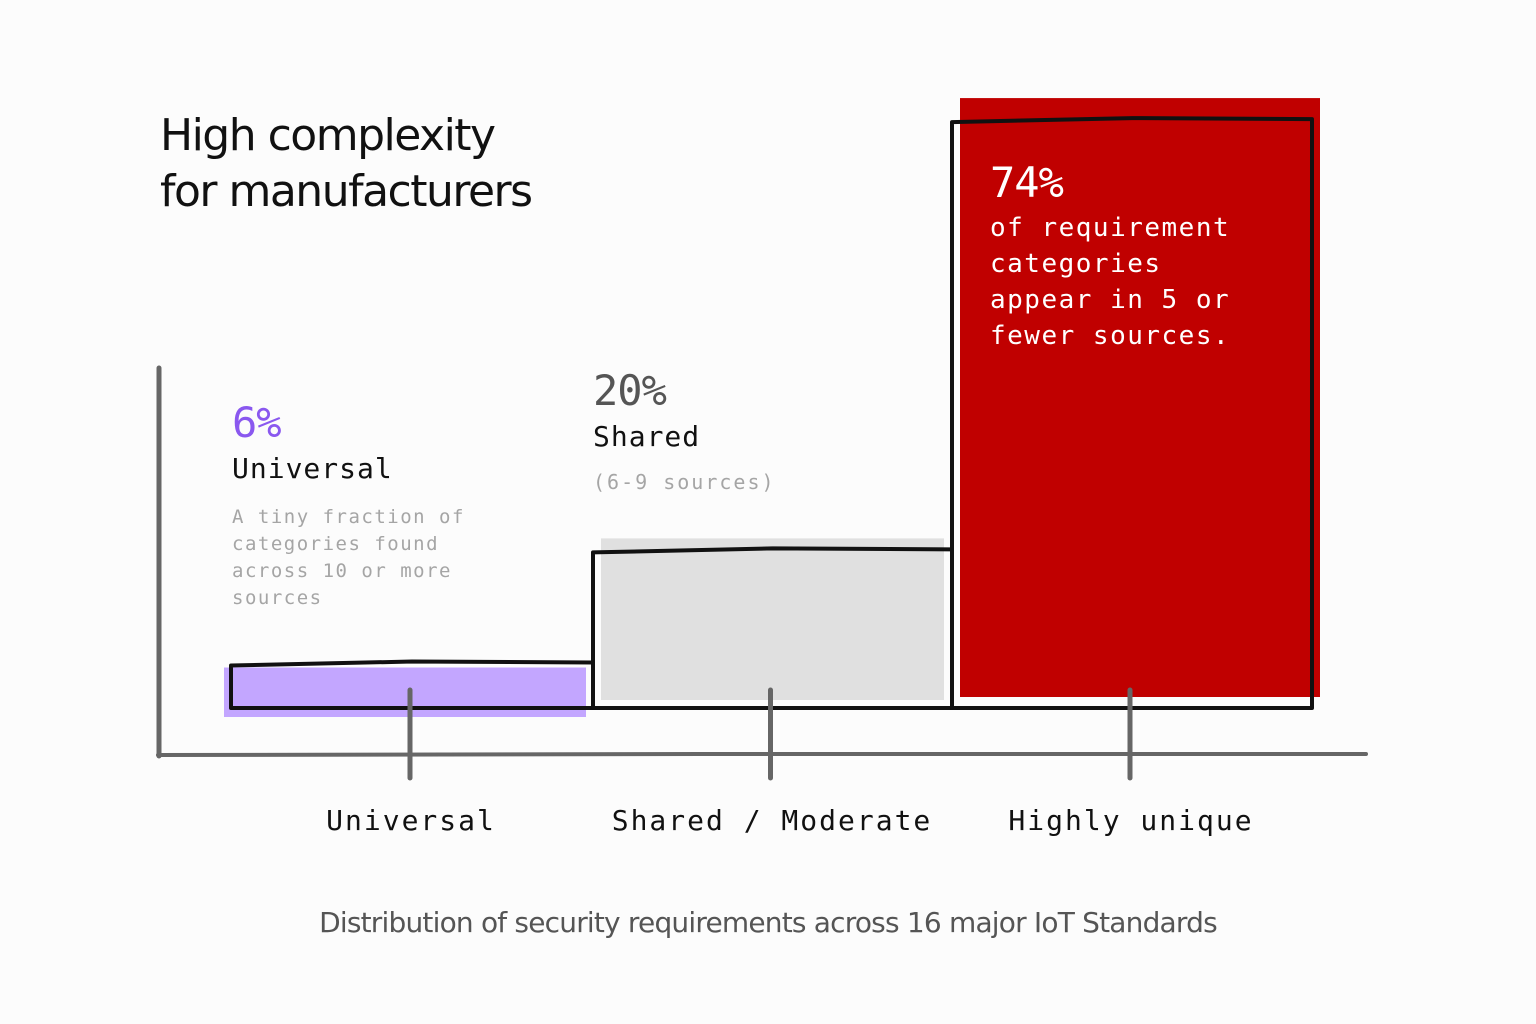 This screenshot has width=1536, height=1024. What do you see at coordinates (1140, 397) in the screenshot?
I see `bar-unique` at bounding box center [1140, 397].